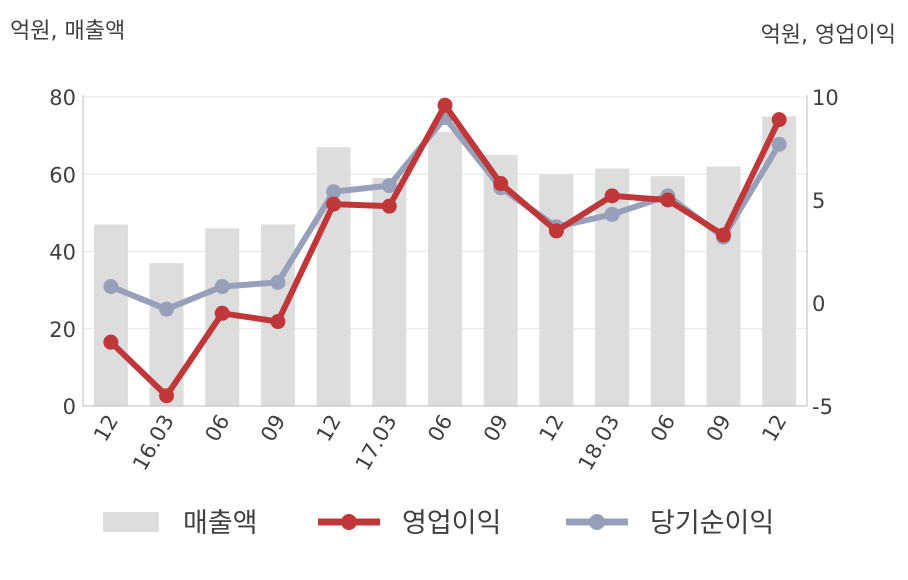 The image size is (908, 580). What do you see at coordinates (818, 304) in the screenshot?
I see `right-tick-label: 0` at bounding box center [818, 304].